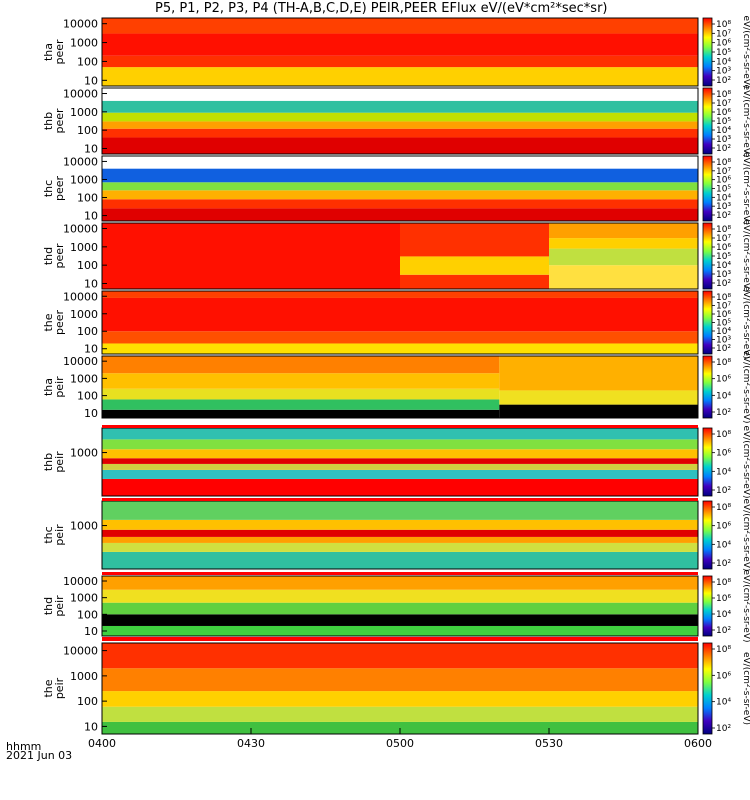 This screenshot has width=750, height=800. I want to click on x-tick-label: 0430, so click(251, 743).